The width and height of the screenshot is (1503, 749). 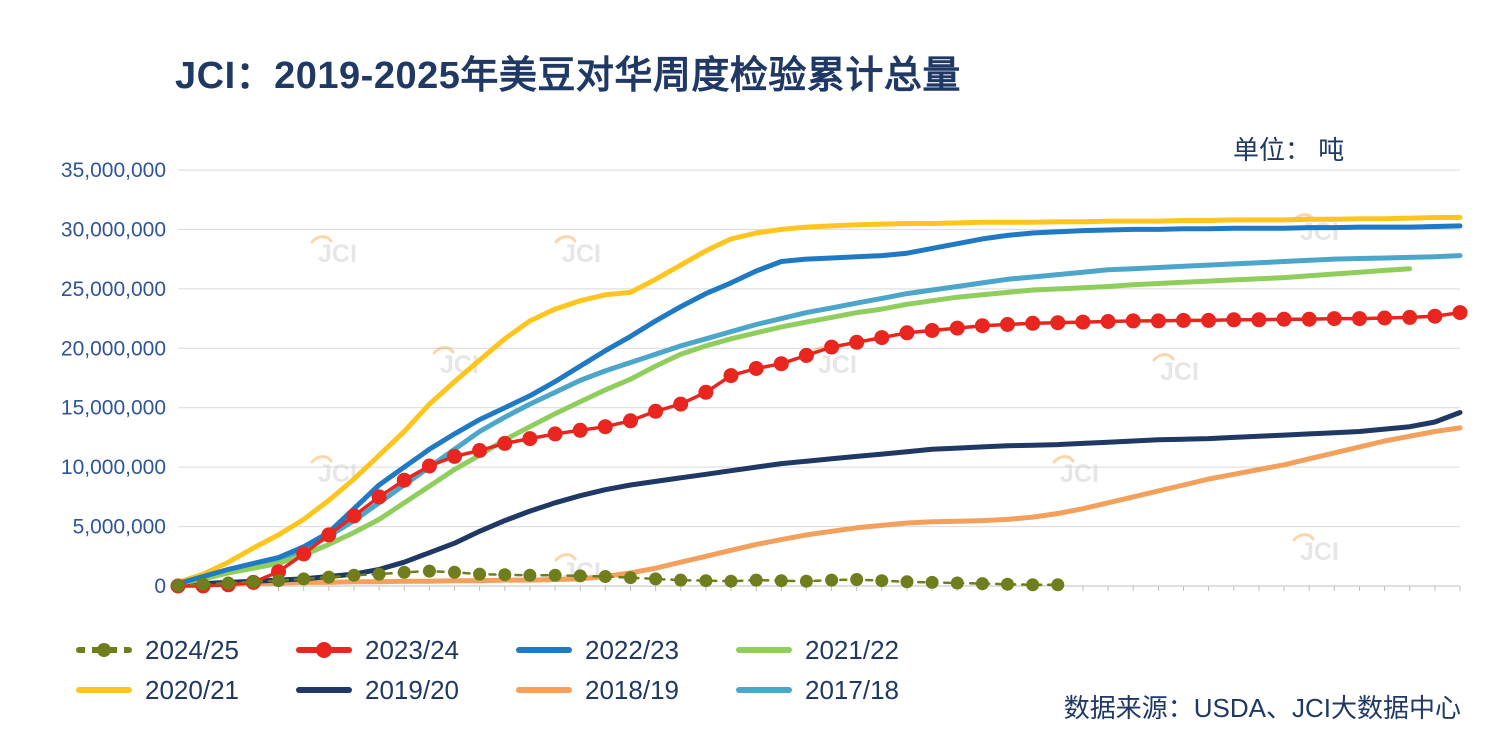 What do you see at coordinates (852, 649) in the screenshot?
I see `legend-label: 2021/22` at bounding box center [852, 649].